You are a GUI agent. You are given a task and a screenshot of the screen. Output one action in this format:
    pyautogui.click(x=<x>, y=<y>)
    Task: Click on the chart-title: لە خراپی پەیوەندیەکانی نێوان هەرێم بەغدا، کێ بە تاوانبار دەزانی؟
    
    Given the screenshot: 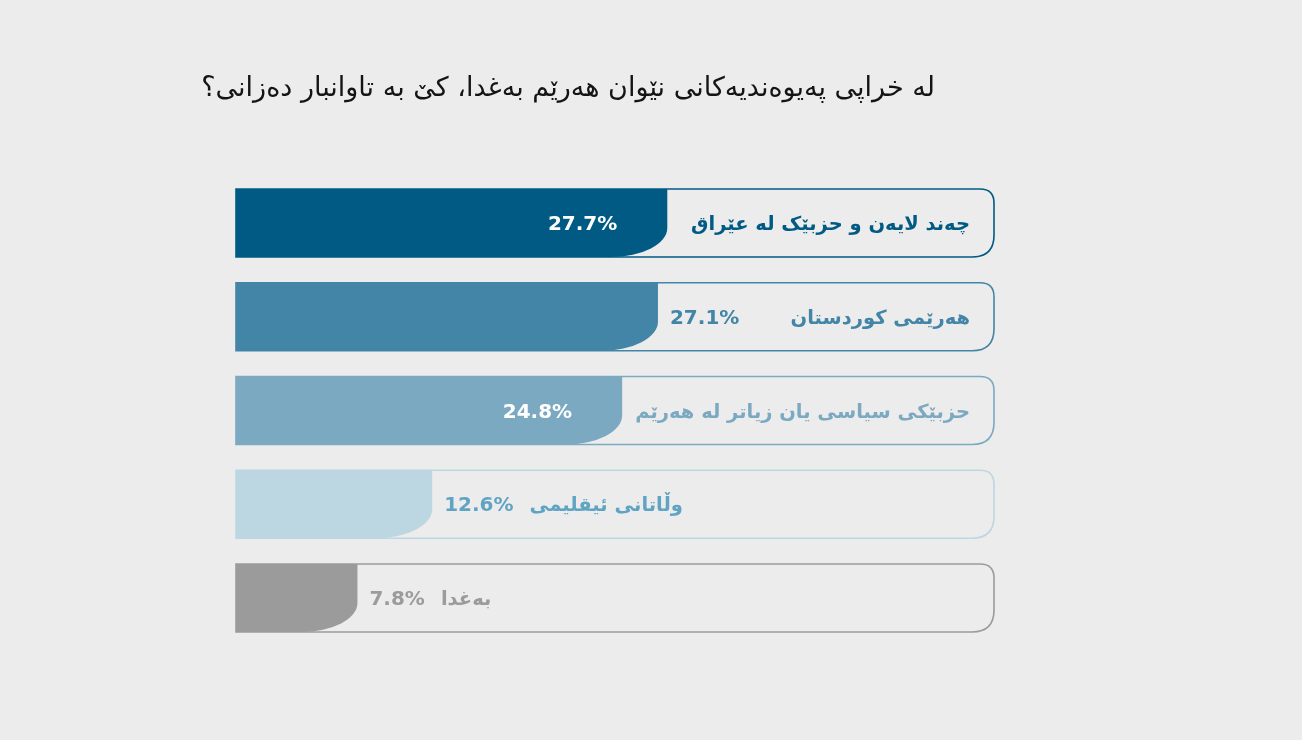 What is the action you would take?
    pyautogui.click(x=568, y=87)
    